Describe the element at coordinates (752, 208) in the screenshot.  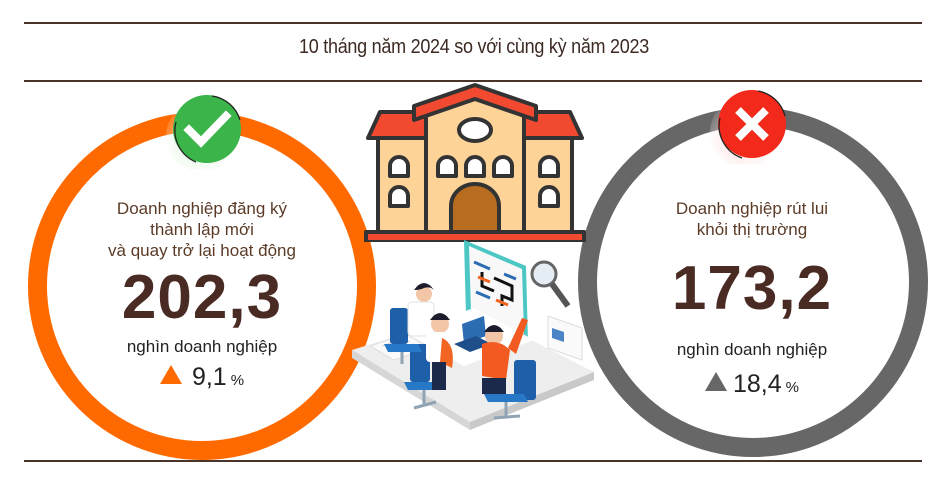
I see `exit-business-label-line-1: Doanh nghiệp rút lui` at that location.